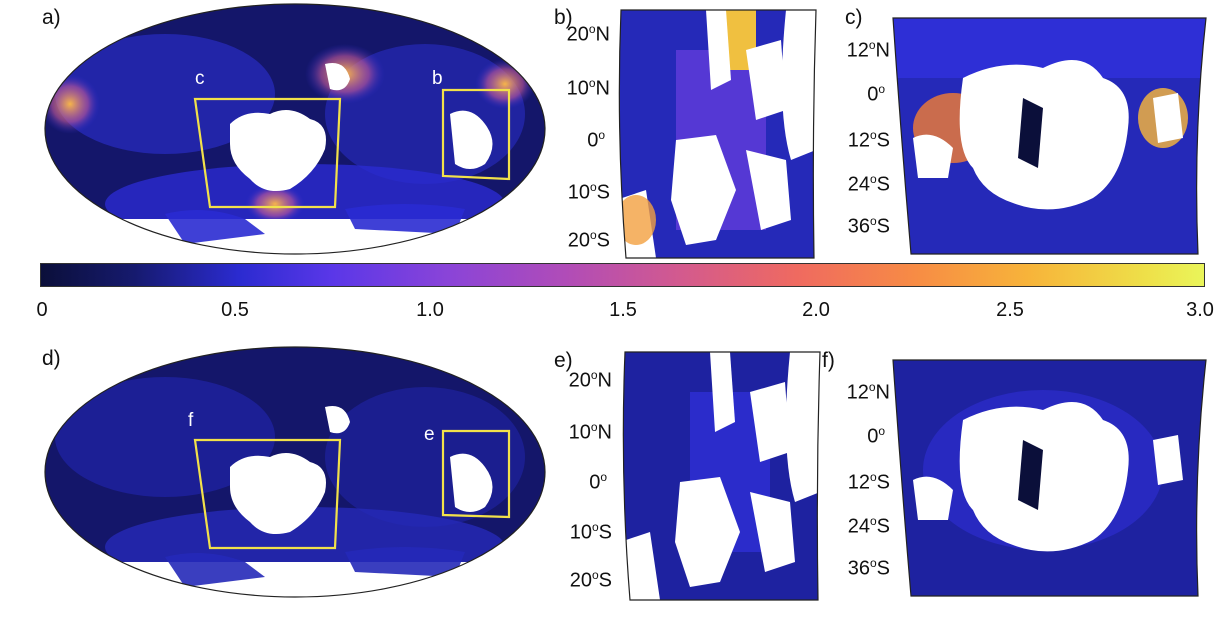 This screenshot has width=1227, height=639. Describe the element at coordinates (622, 275) in the screenshot. I see `colorbar` at that location.